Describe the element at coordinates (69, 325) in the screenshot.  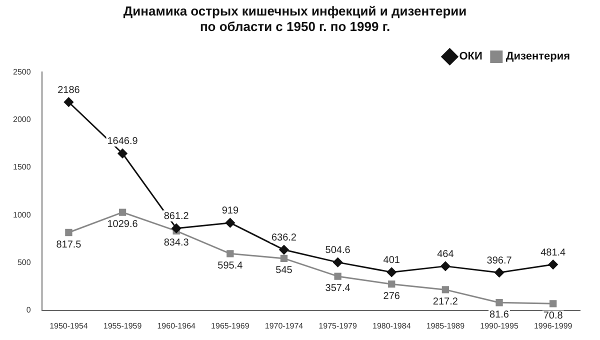
I see `x-tick-label: 1950-1954` at that location.